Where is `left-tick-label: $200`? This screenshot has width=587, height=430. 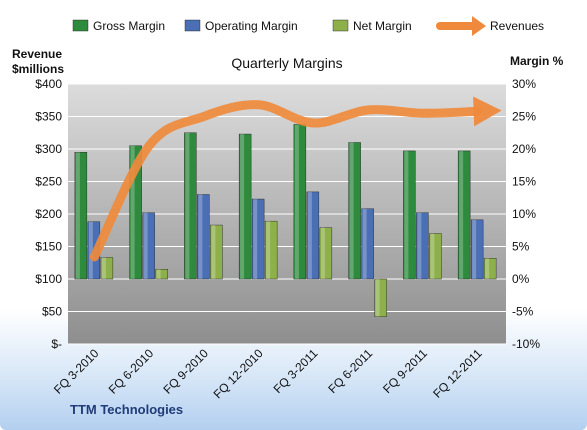
left-tick-label: $200 is located at coordinates (48, 214).